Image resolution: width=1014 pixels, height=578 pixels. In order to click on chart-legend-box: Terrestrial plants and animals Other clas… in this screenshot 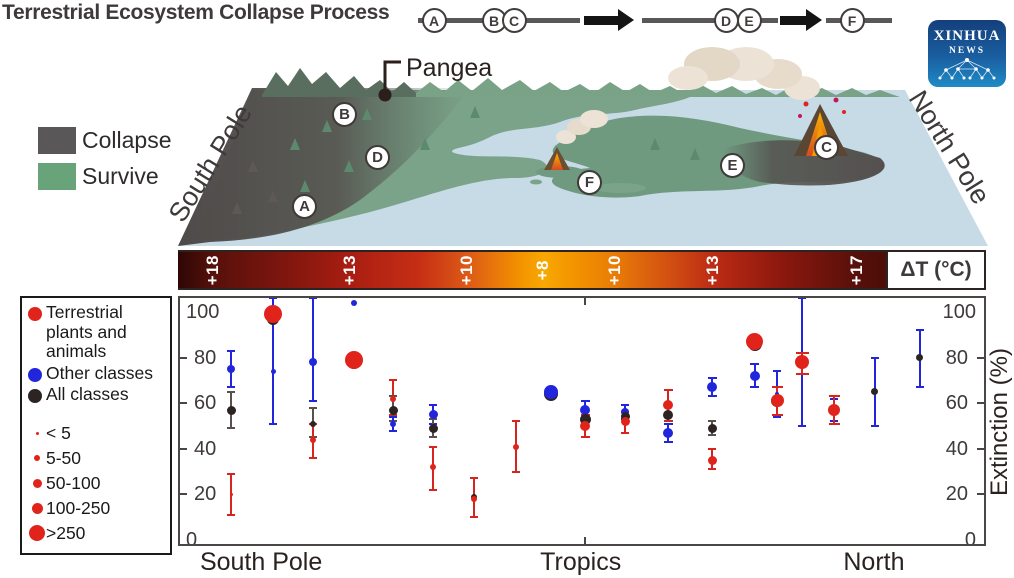, I will do `click(96, 425)`.